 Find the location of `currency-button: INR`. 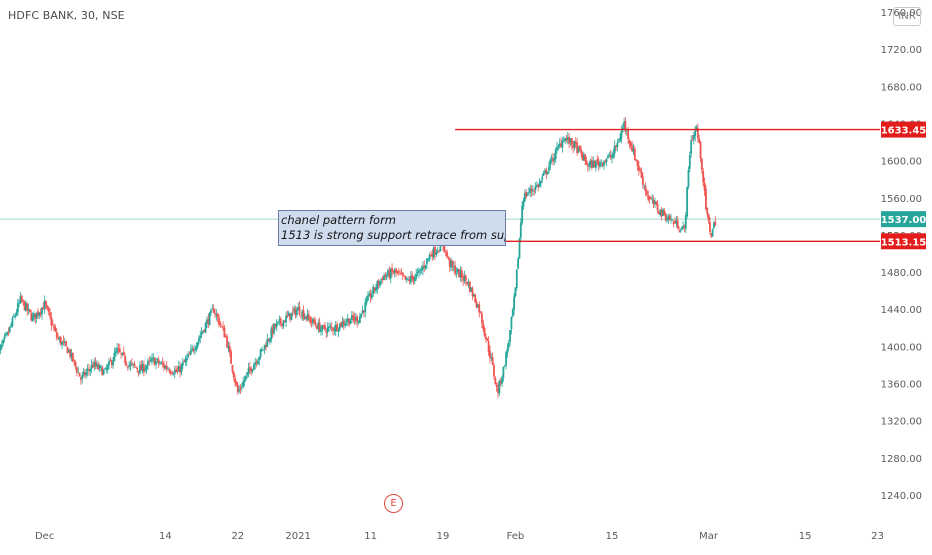

currency-button: INR is located at coordinates (907, 16).